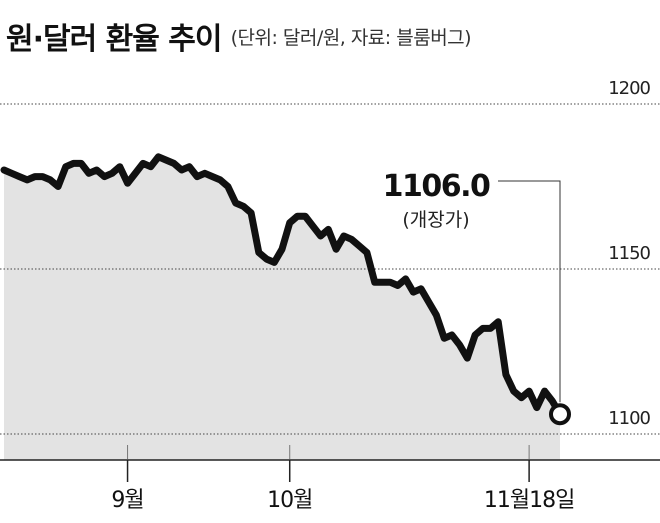 This screenshot has width=660, height=523. What do you see at coordinates (436, 186) in the screenshot?
I see `annotation-value: 1106.0` at bounding box center [436, 186].